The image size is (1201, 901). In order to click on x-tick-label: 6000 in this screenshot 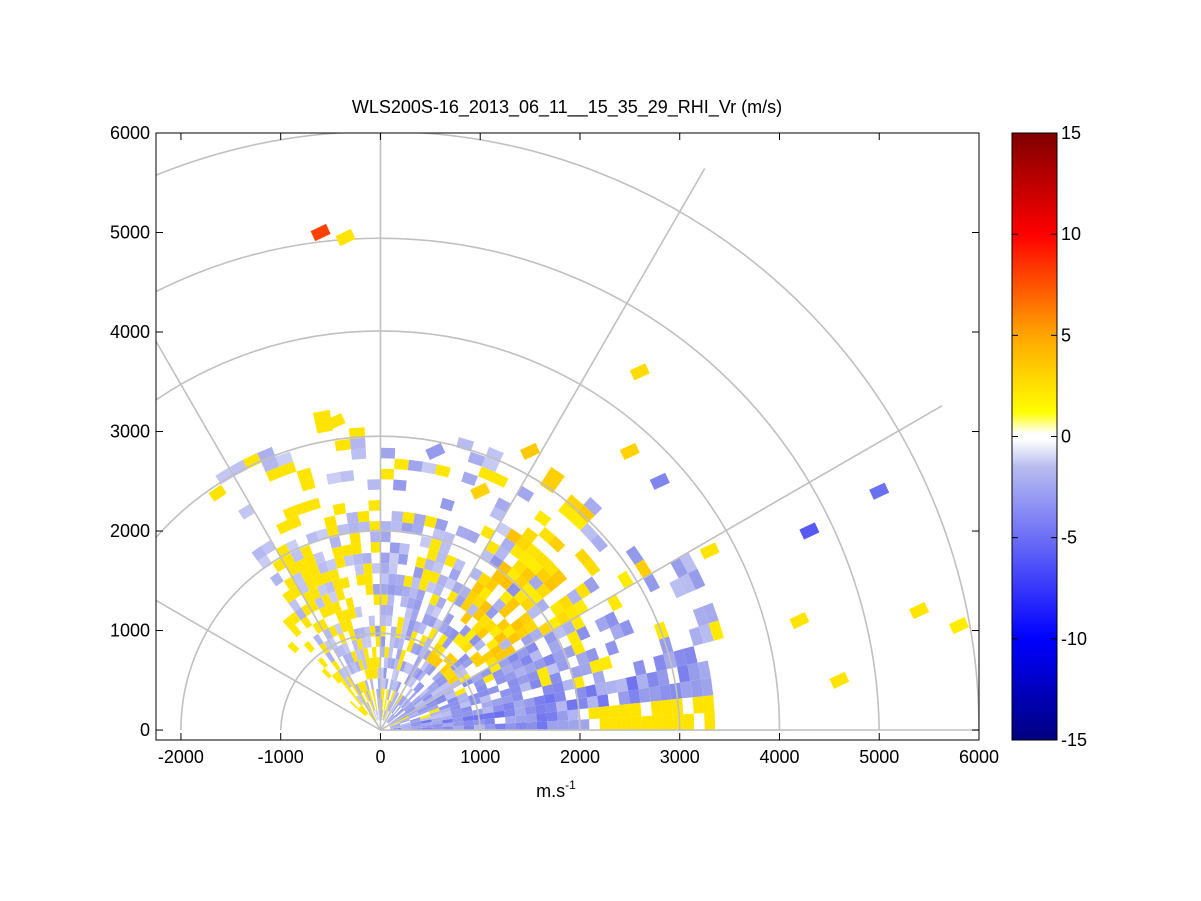, I will do `click(979, 757)`.